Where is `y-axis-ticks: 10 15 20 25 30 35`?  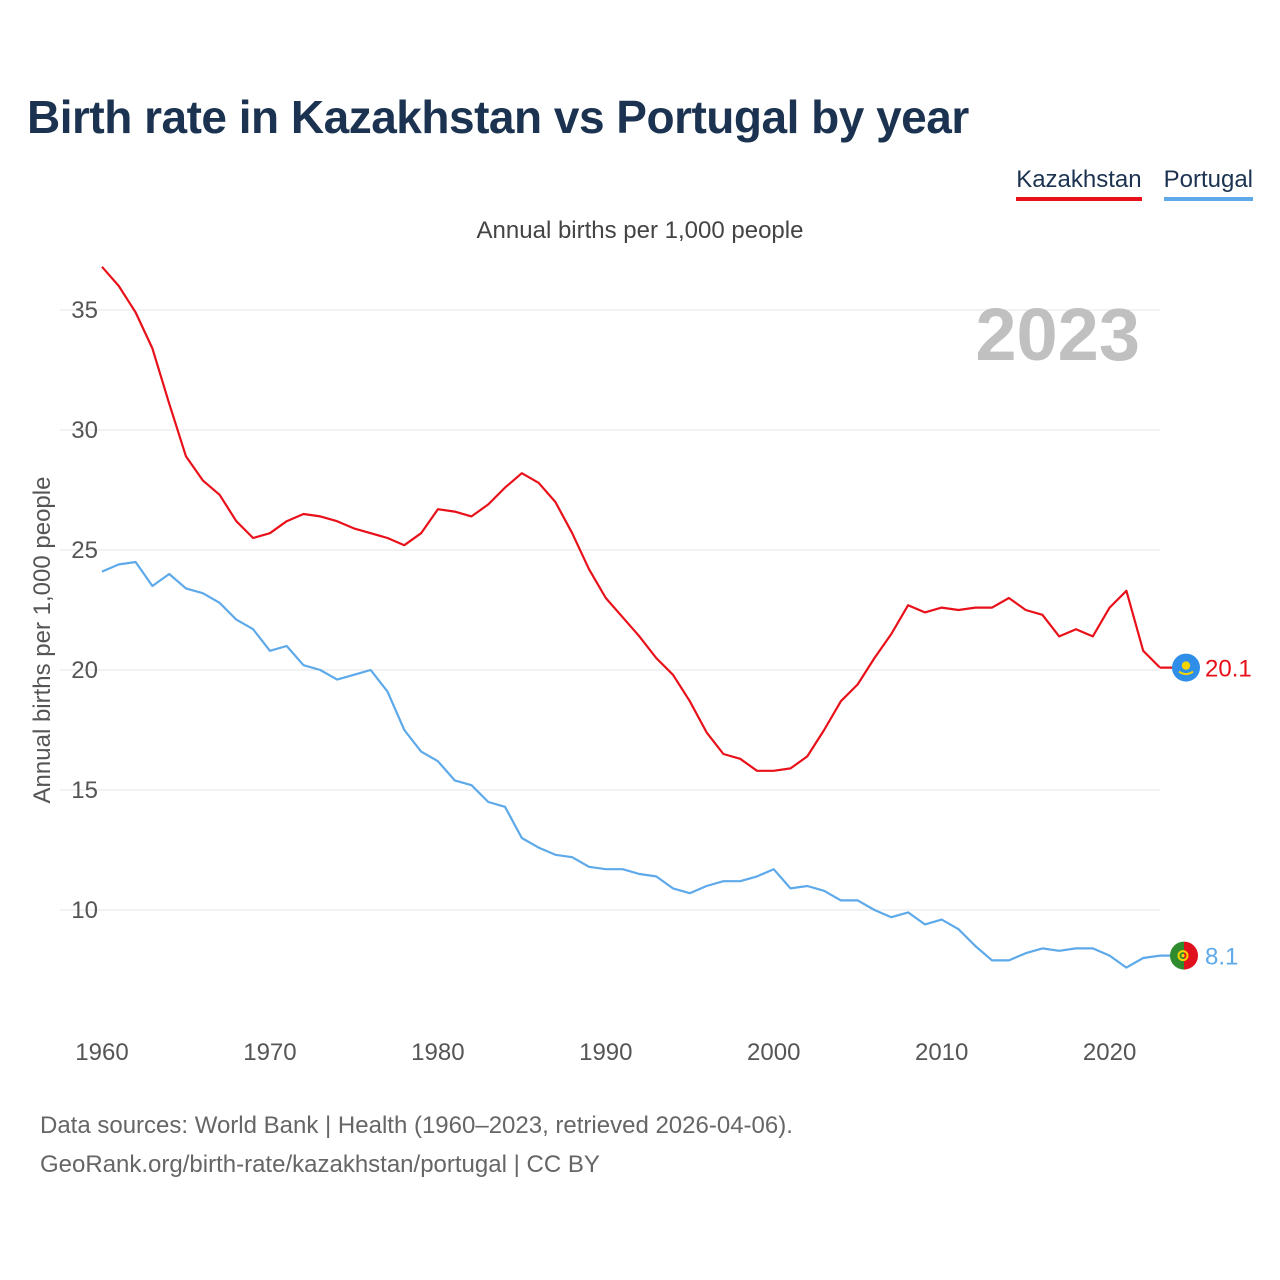
y-axis-ticks: 10 15 20 25 30 35 is located at coordinates (84, 610).